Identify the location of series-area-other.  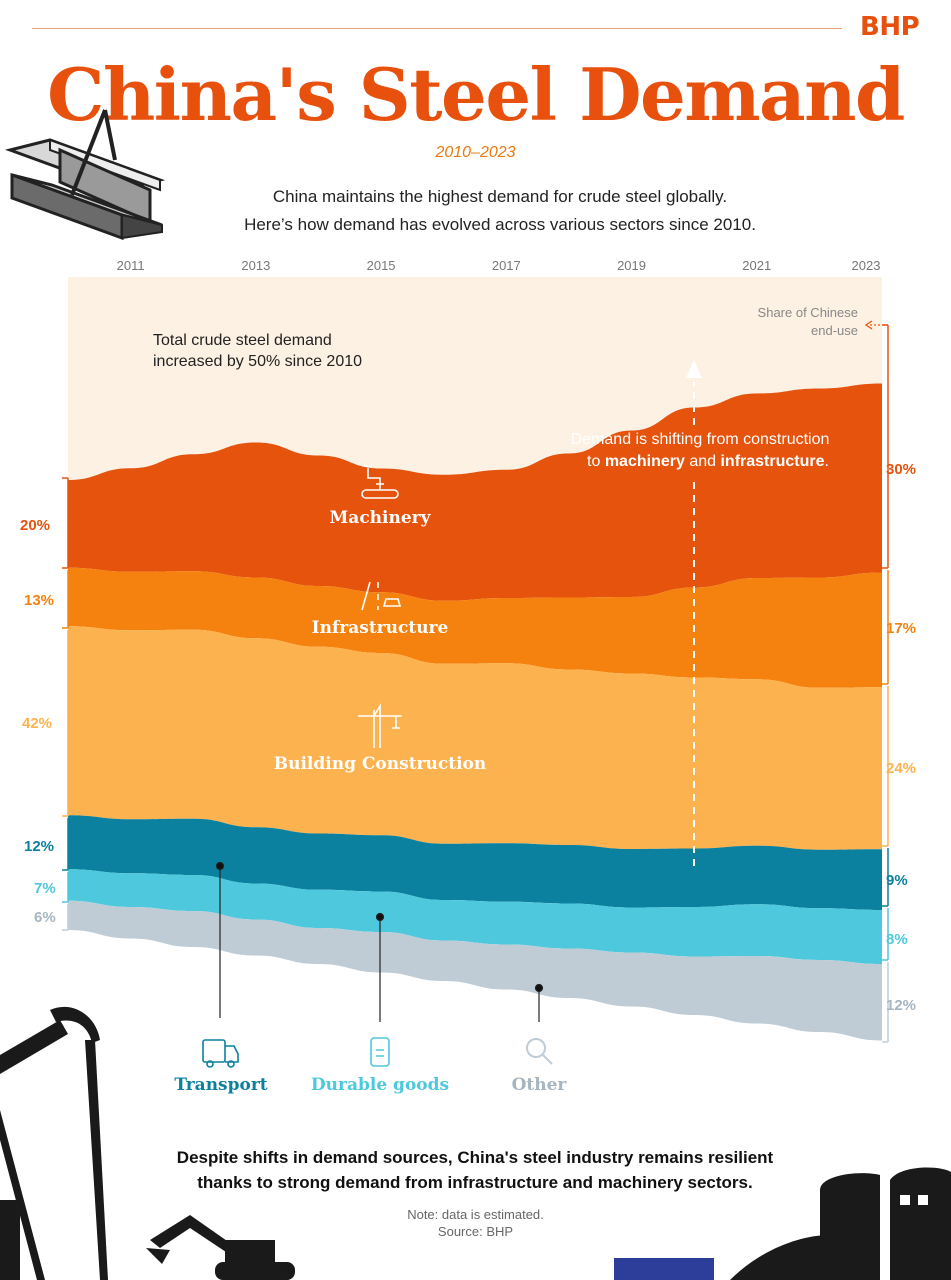
(475, 970).